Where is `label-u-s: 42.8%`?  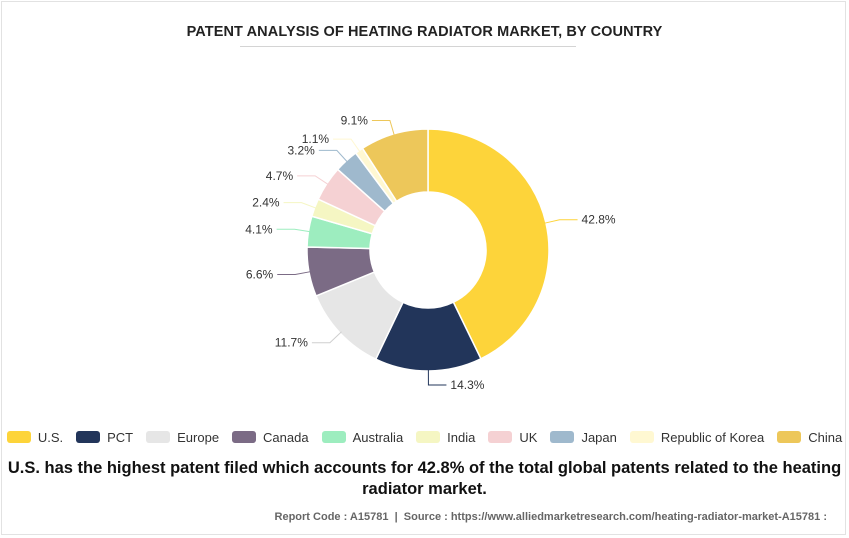 label-u-s: 42.8% is located at coordinates (599, 220).